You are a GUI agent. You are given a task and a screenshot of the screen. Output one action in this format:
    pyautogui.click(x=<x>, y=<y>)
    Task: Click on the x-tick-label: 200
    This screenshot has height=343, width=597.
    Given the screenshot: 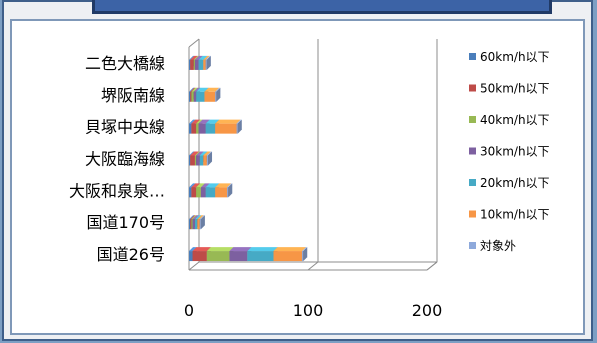 What is the action you would take?
    pyautogui.click(x=427, y=310)
    